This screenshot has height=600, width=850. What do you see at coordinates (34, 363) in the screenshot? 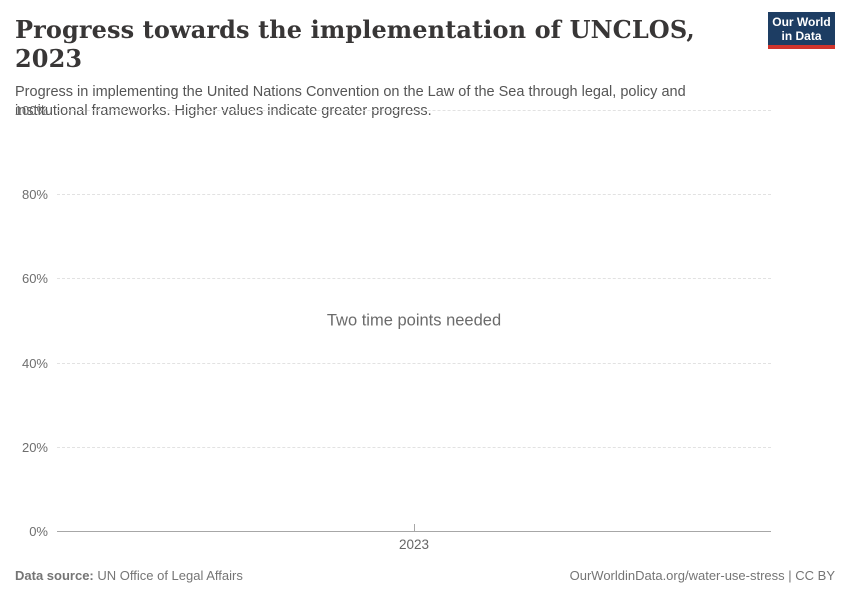
I see `y-axis-tick-label: 40%` at bounding box center [34, 363].